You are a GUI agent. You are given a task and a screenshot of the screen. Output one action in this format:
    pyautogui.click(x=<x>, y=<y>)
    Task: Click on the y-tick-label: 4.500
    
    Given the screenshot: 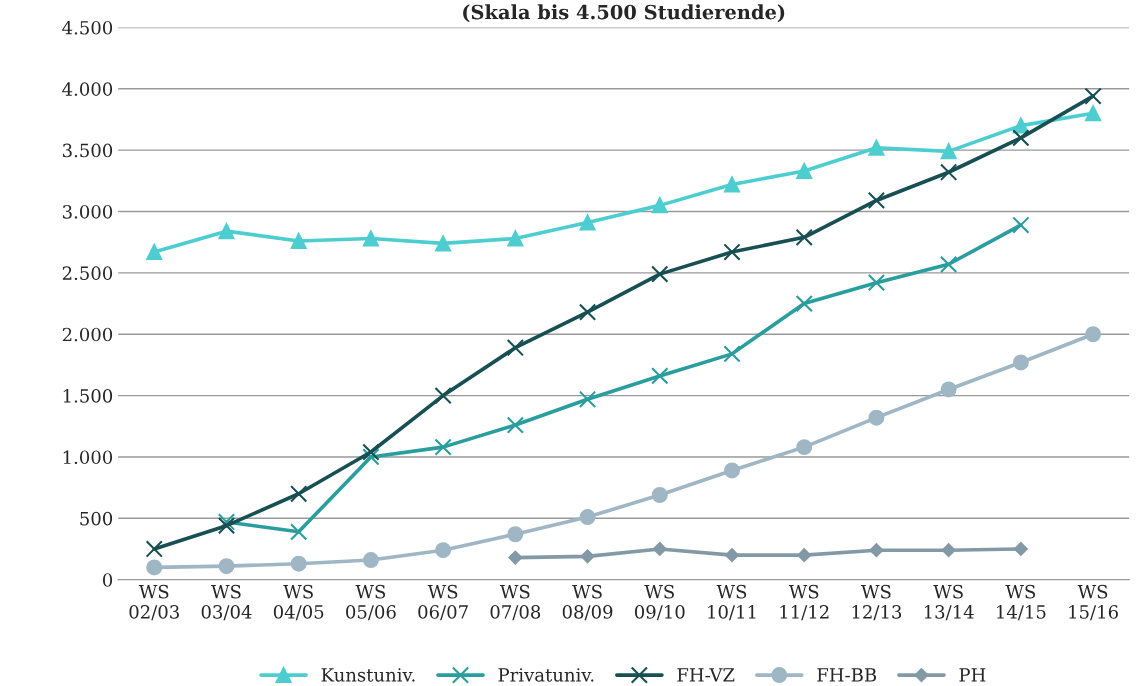 What is the action you would take?
    pyautogui.click(x=87, y=27)
    